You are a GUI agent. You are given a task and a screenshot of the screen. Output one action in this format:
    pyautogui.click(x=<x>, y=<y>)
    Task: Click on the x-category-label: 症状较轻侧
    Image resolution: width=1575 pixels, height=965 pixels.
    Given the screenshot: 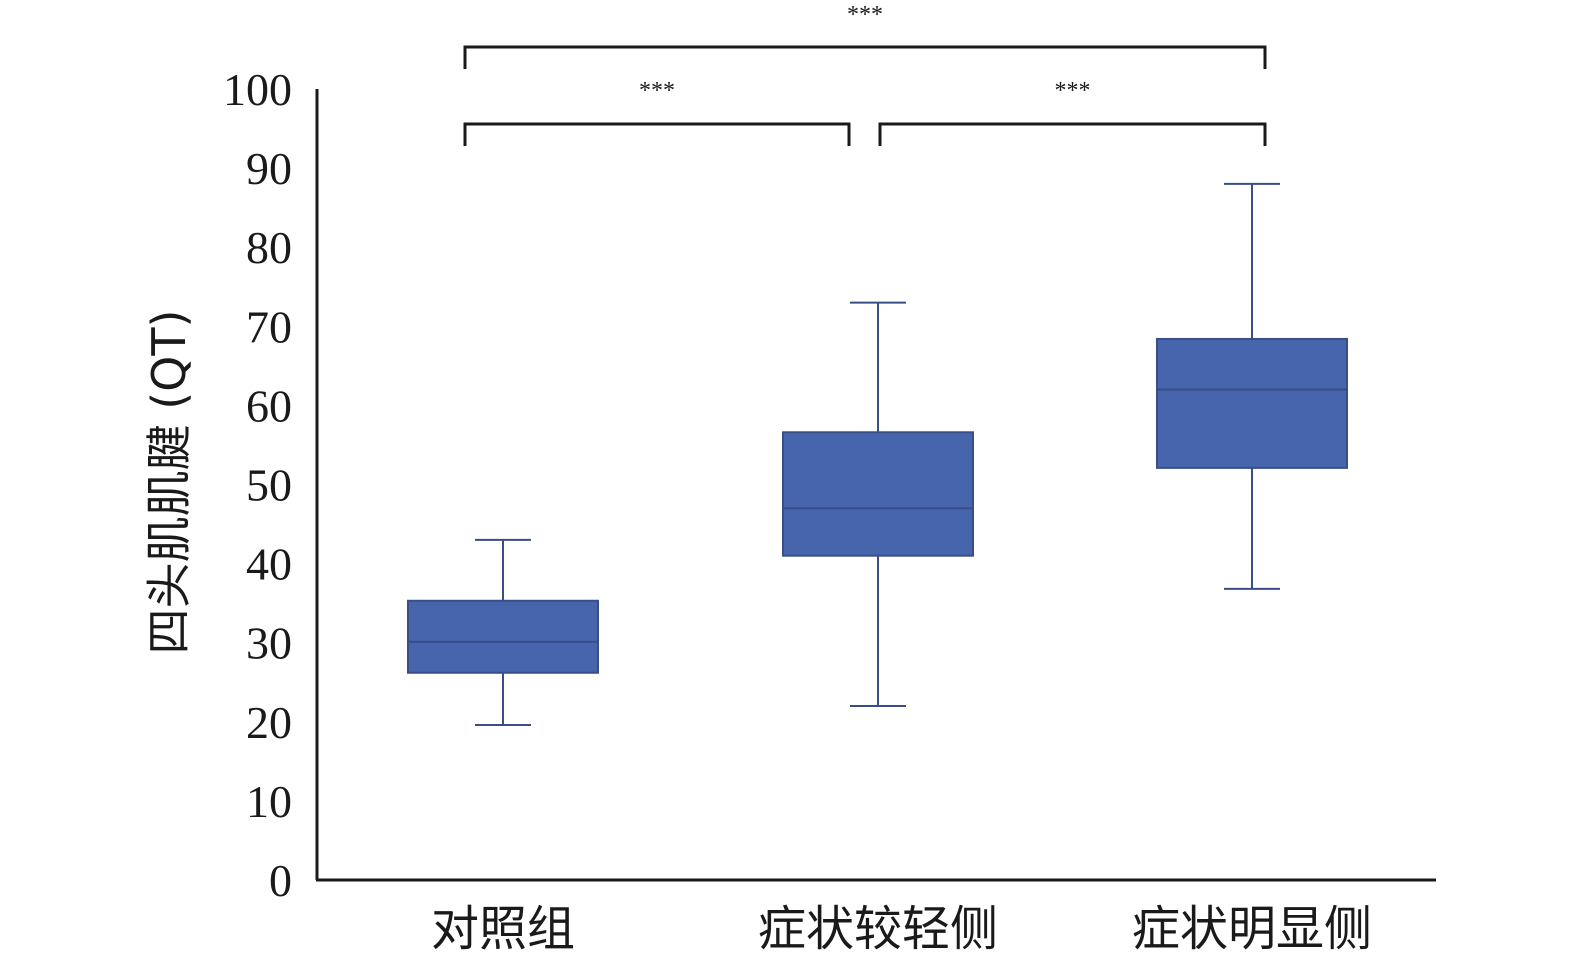 What is the action you would take?
    pyautogui.click(x=878, y=929)
    